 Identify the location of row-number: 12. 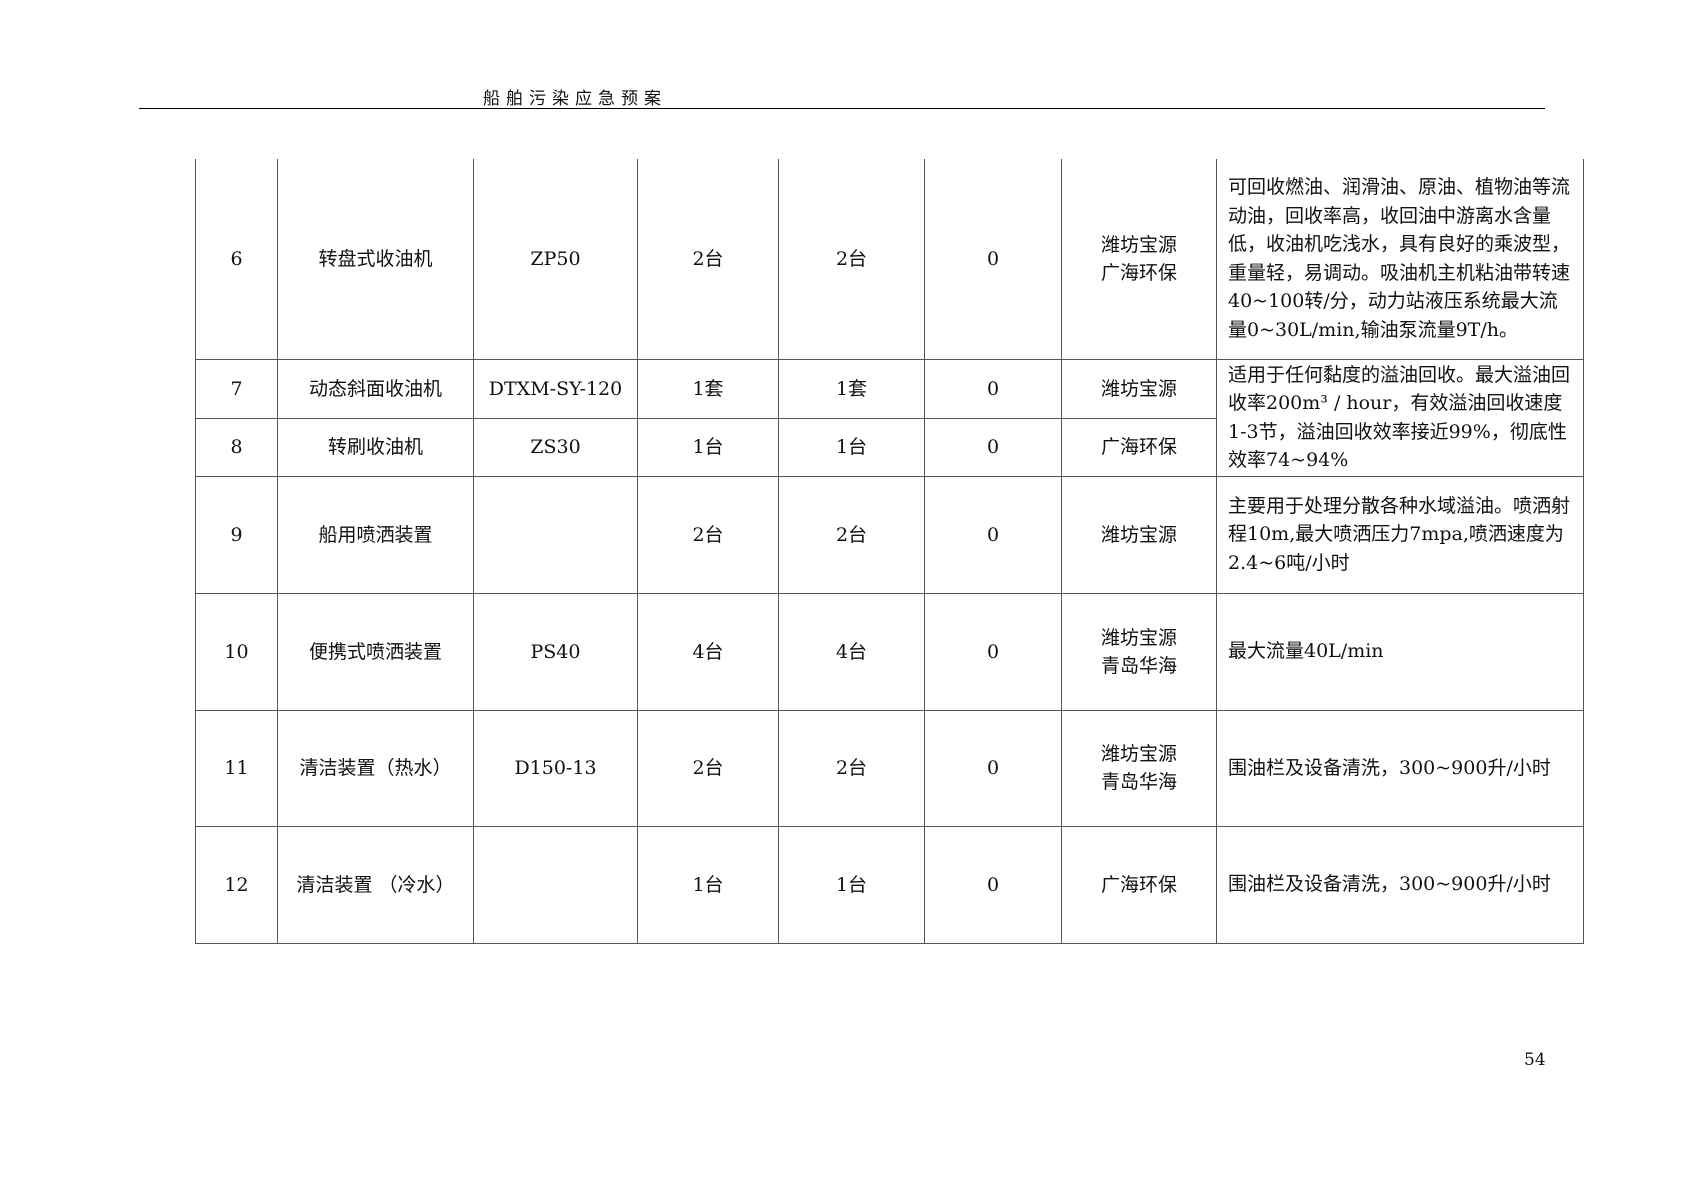
(236, 884).